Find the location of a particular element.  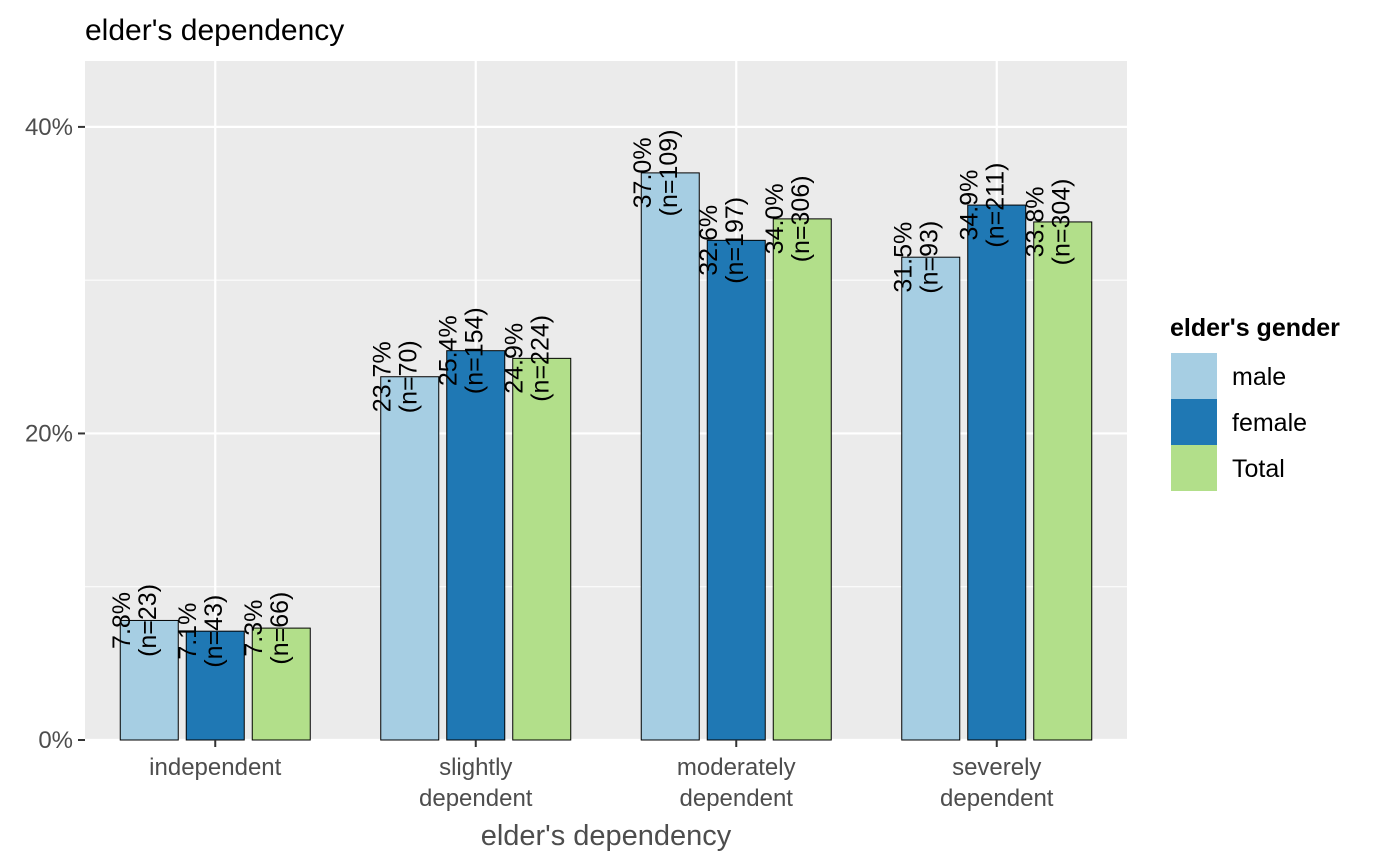

percent-label: 33.8% is located at coordinates (1035, 221).